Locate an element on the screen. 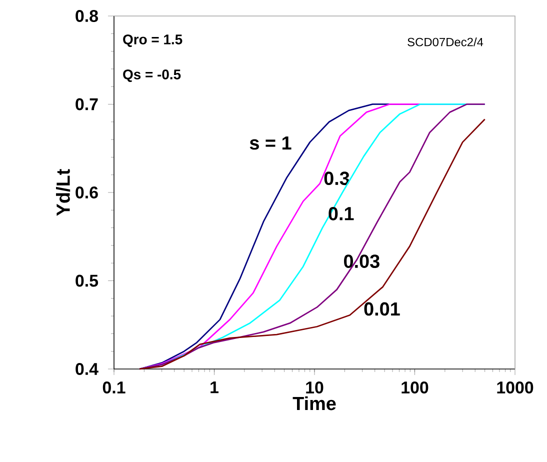  x-tick-label: 1 is located at coordinates (214, 388).